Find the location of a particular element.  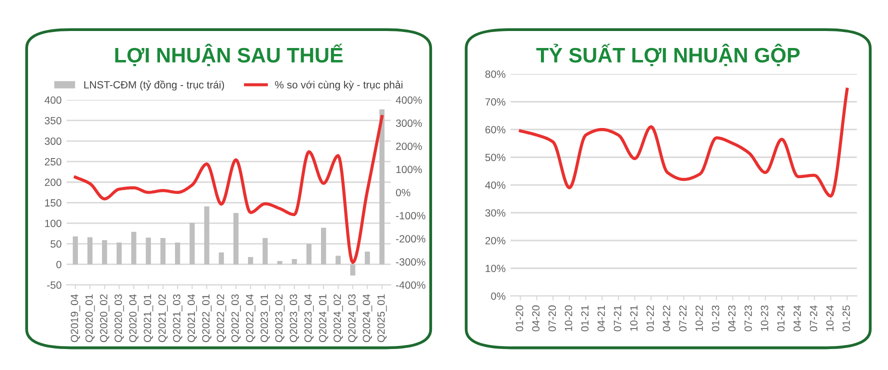

x-tick-label: Q2024_03 is located at coordinates (353, 318).